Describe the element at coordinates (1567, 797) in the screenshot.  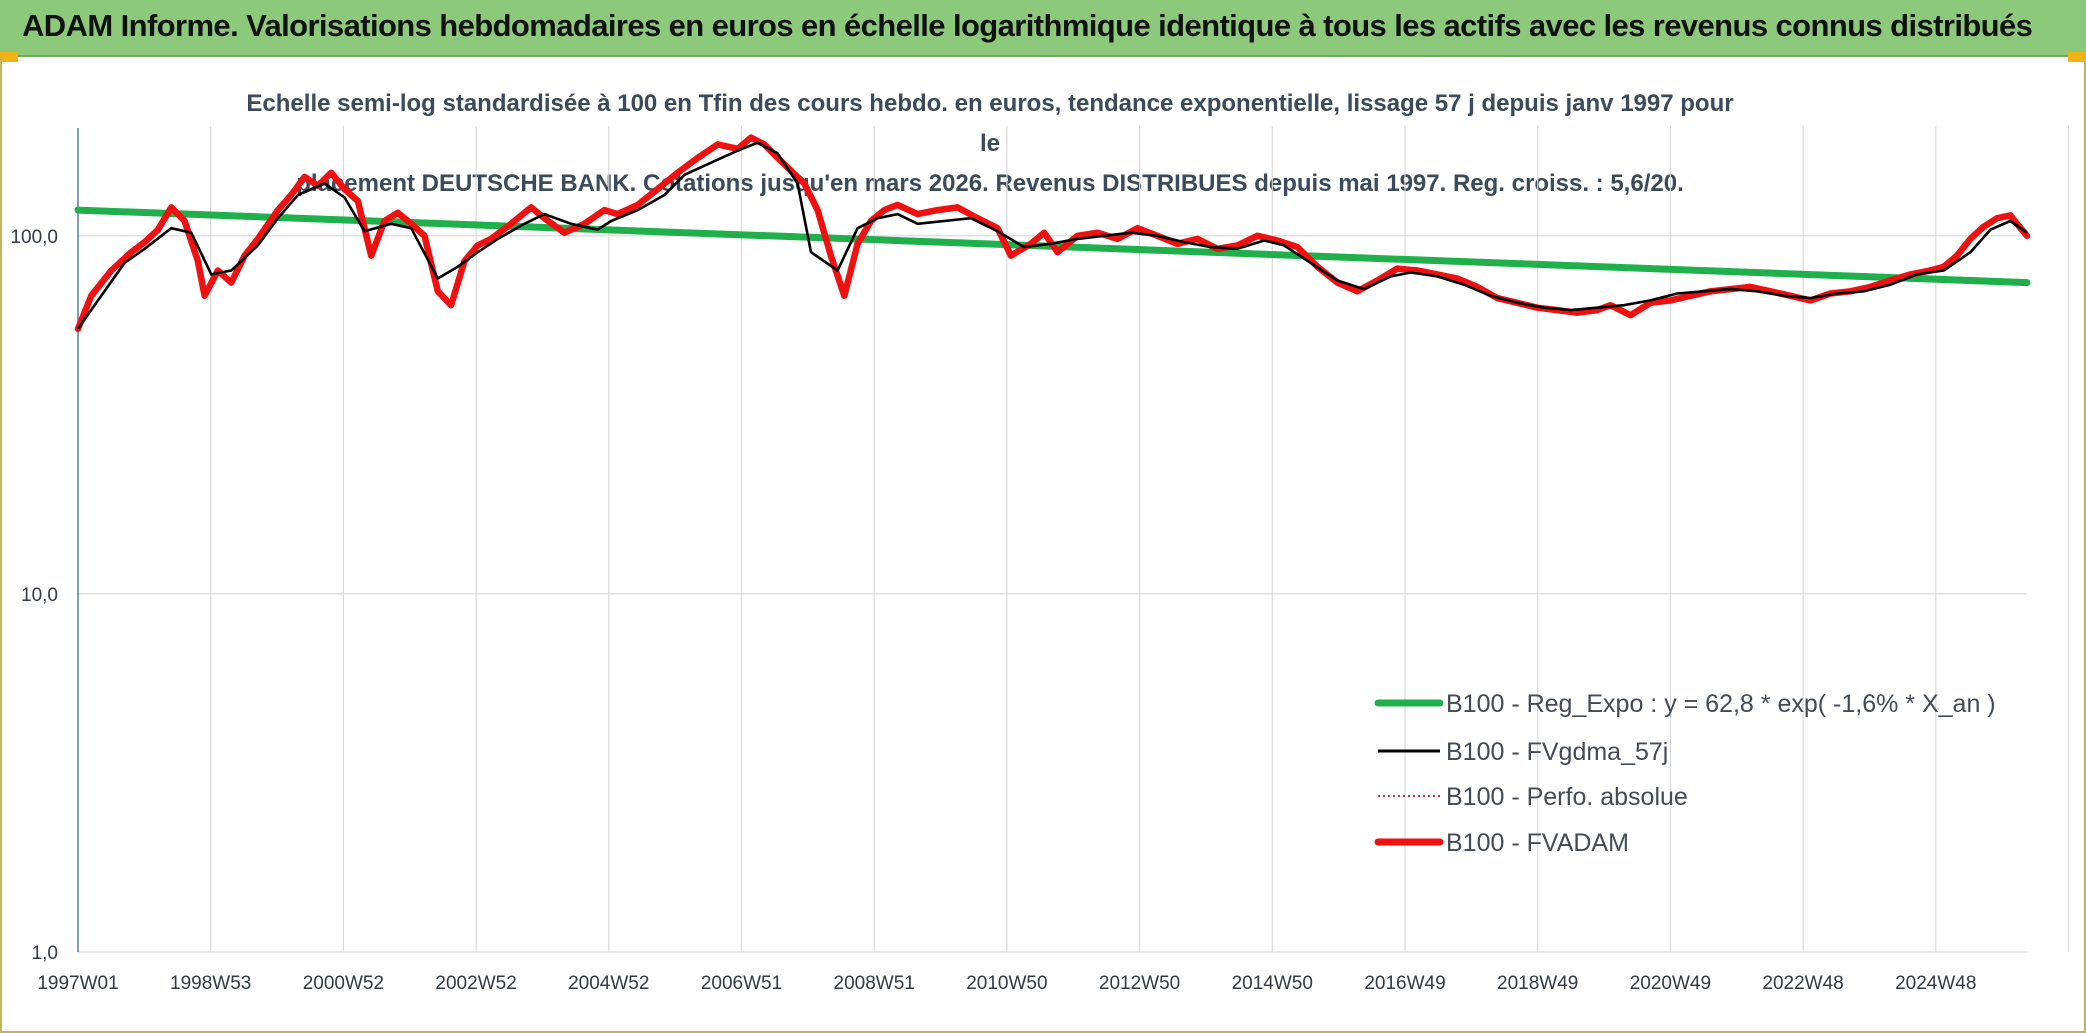
I see `legend-label: B100 - Perfo. absolue` at that location.